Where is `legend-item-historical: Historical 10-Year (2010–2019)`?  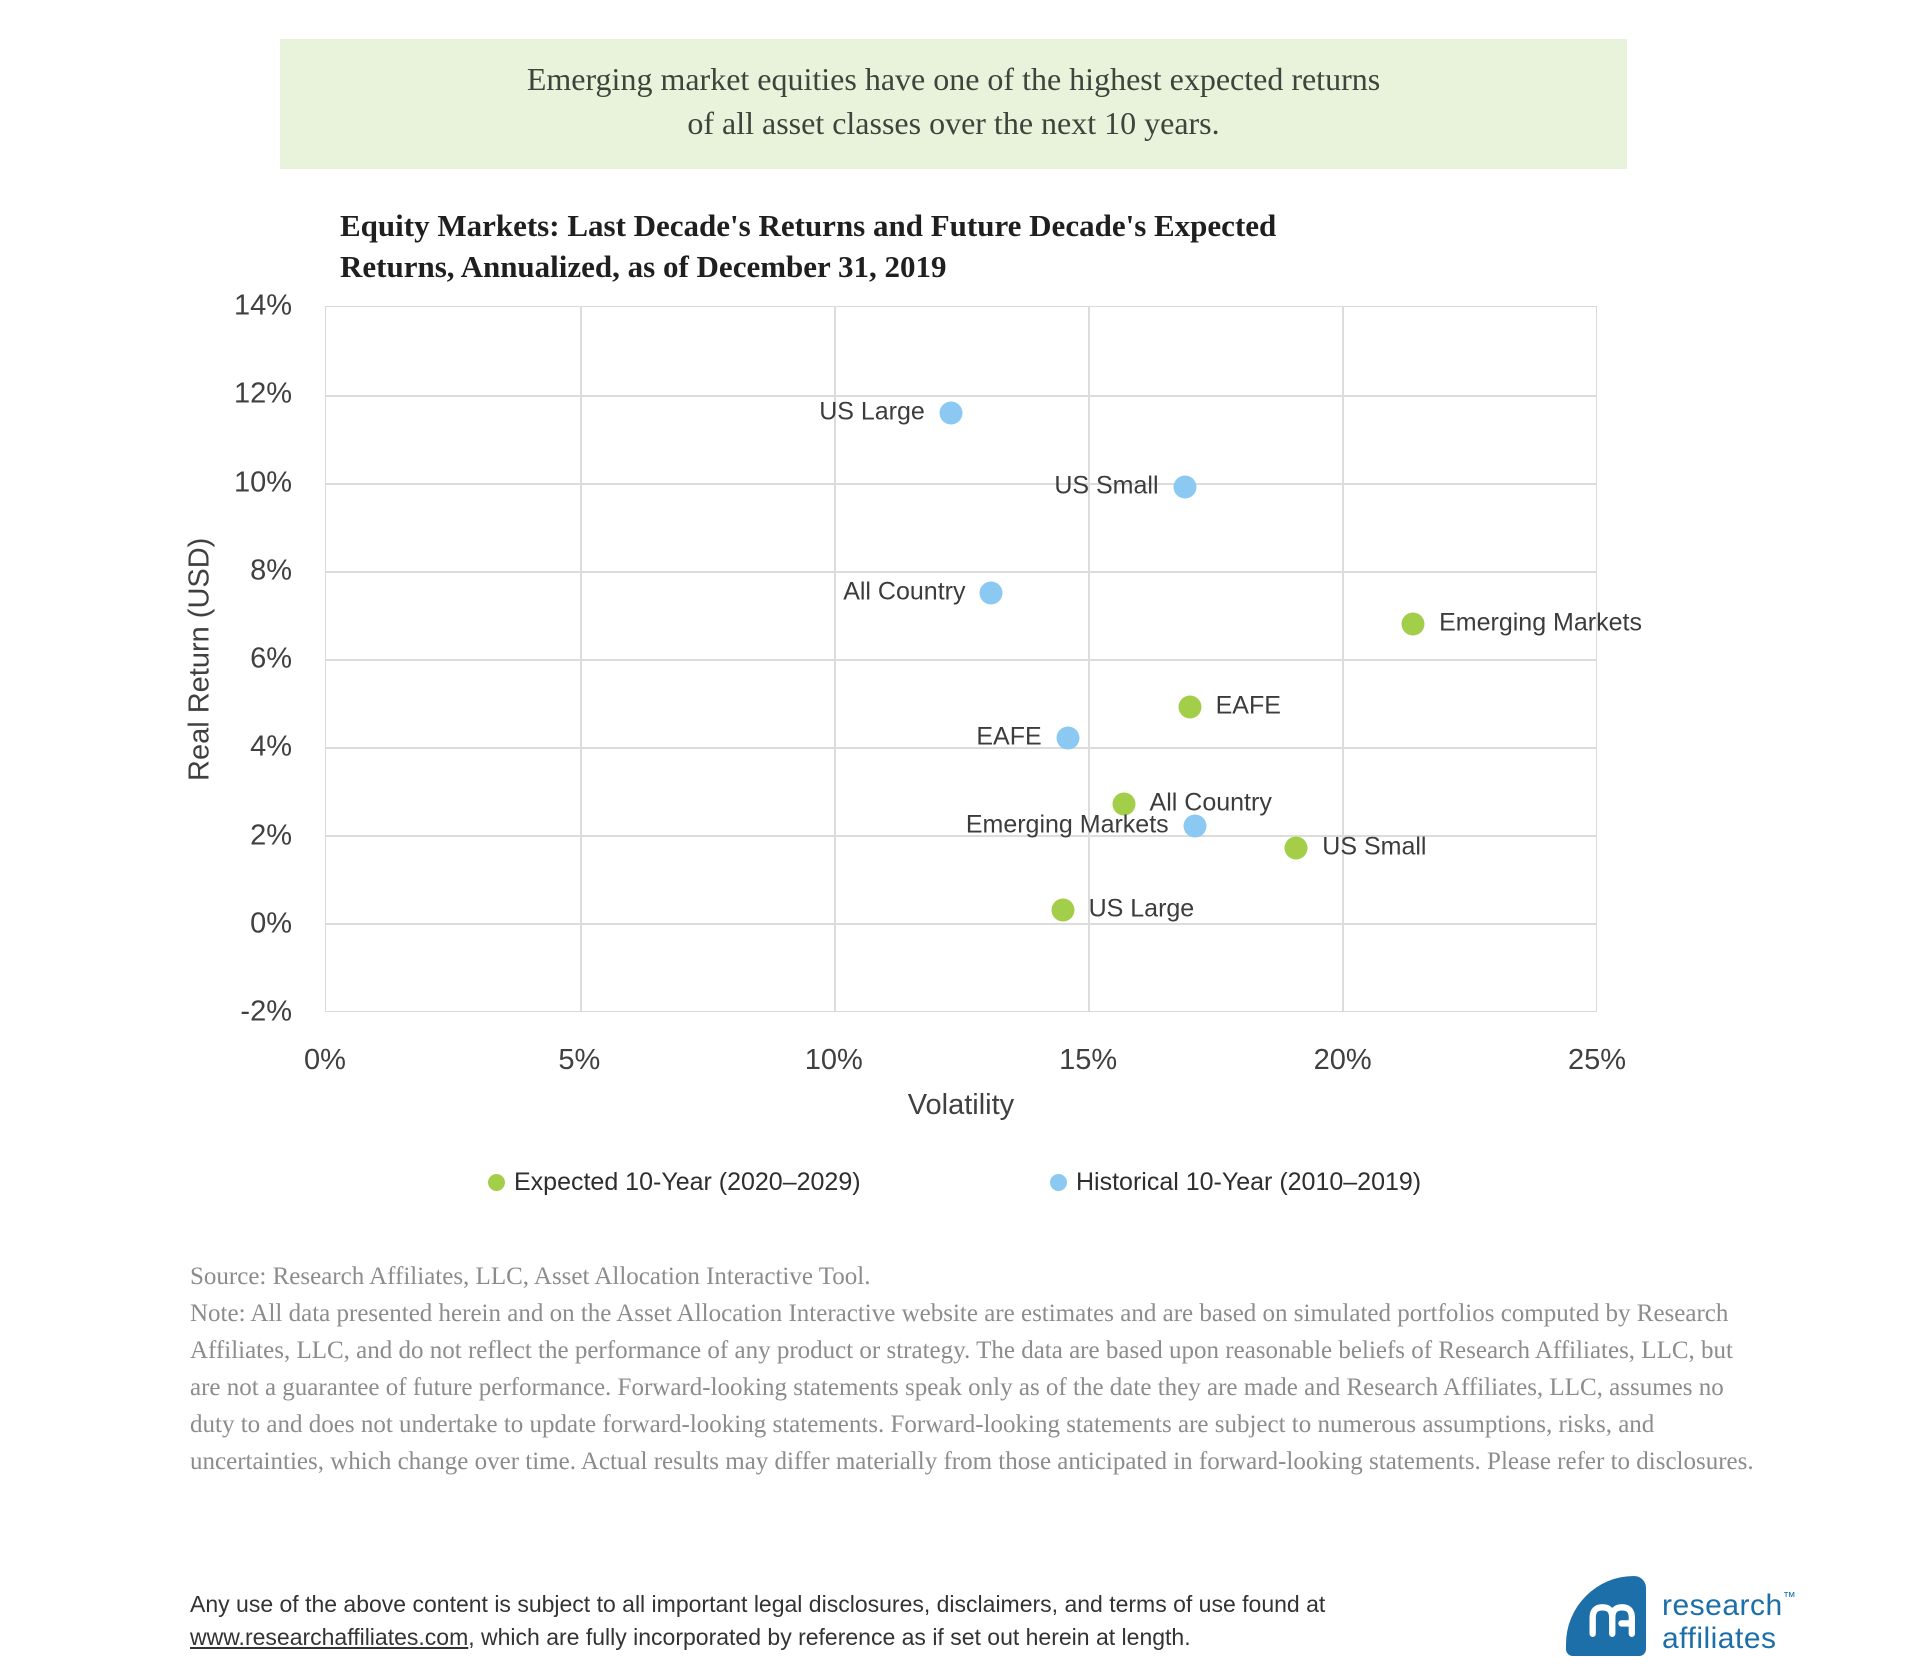
legend-item-historical: Historical 10-Year (2010–2019) is located at coordinates (1235, 1182).